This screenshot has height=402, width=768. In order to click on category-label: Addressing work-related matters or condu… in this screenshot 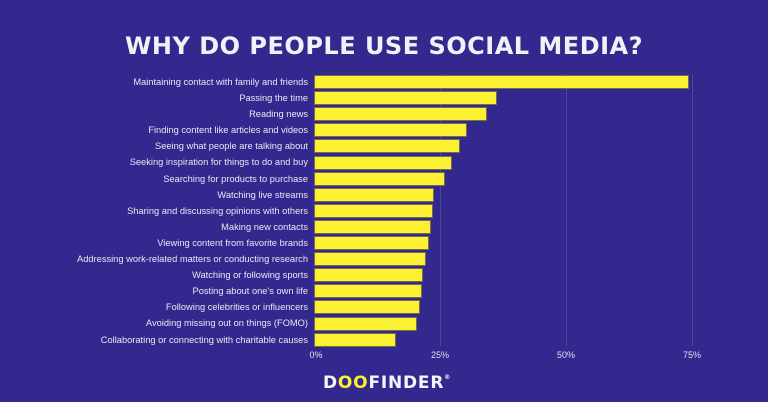, I will do `click(192, 259)`.